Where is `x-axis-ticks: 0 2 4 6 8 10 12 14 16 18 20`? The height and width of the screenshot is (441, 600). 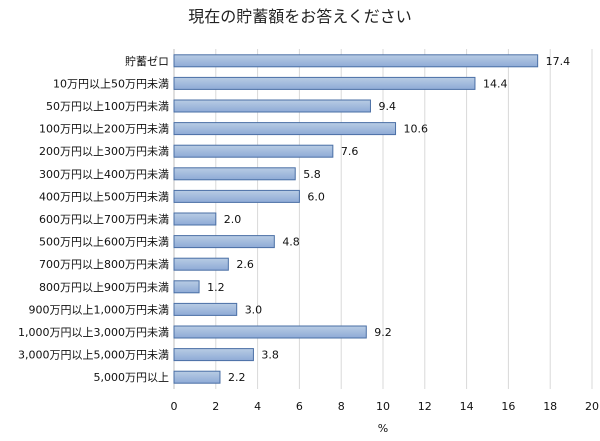 x-axis-ticks: 0 2 4 6 8 10 12 14 16 18 20 is located at coordinates (385, 406).